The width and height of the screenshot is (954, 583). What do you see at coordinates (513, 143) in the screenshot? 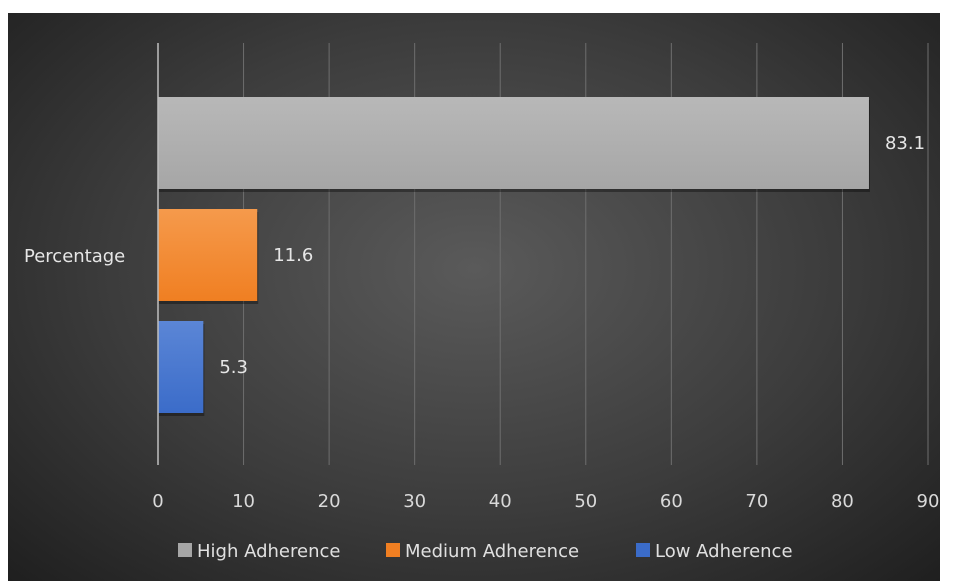
I see `high-adherence-bar` at bounding box center [513, 143].